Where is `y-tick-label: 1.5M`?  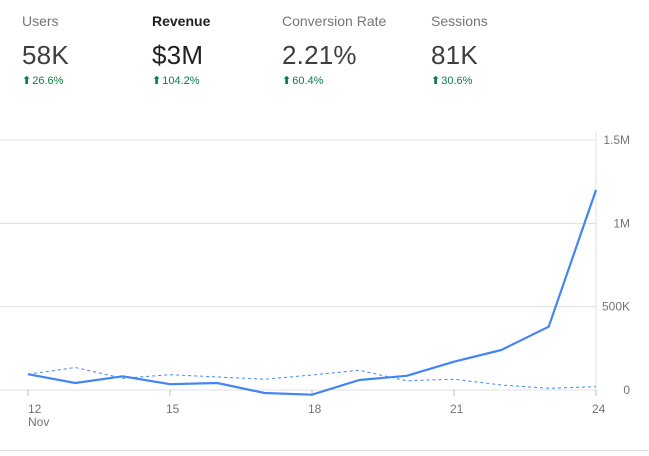 y-tick-label: 1.5M is located at coordinates (616, 140).